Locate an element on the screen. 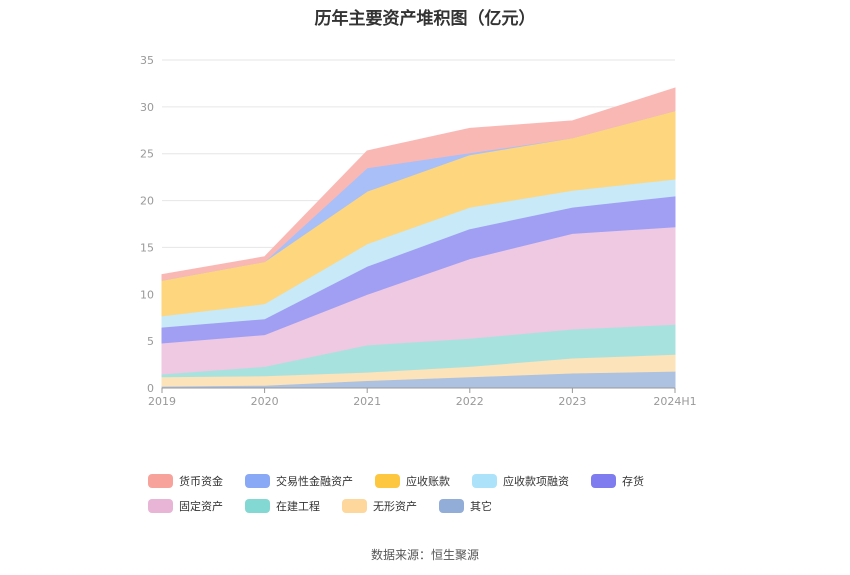  legend-item: 应收账款 is located at coordinates (412, 480).